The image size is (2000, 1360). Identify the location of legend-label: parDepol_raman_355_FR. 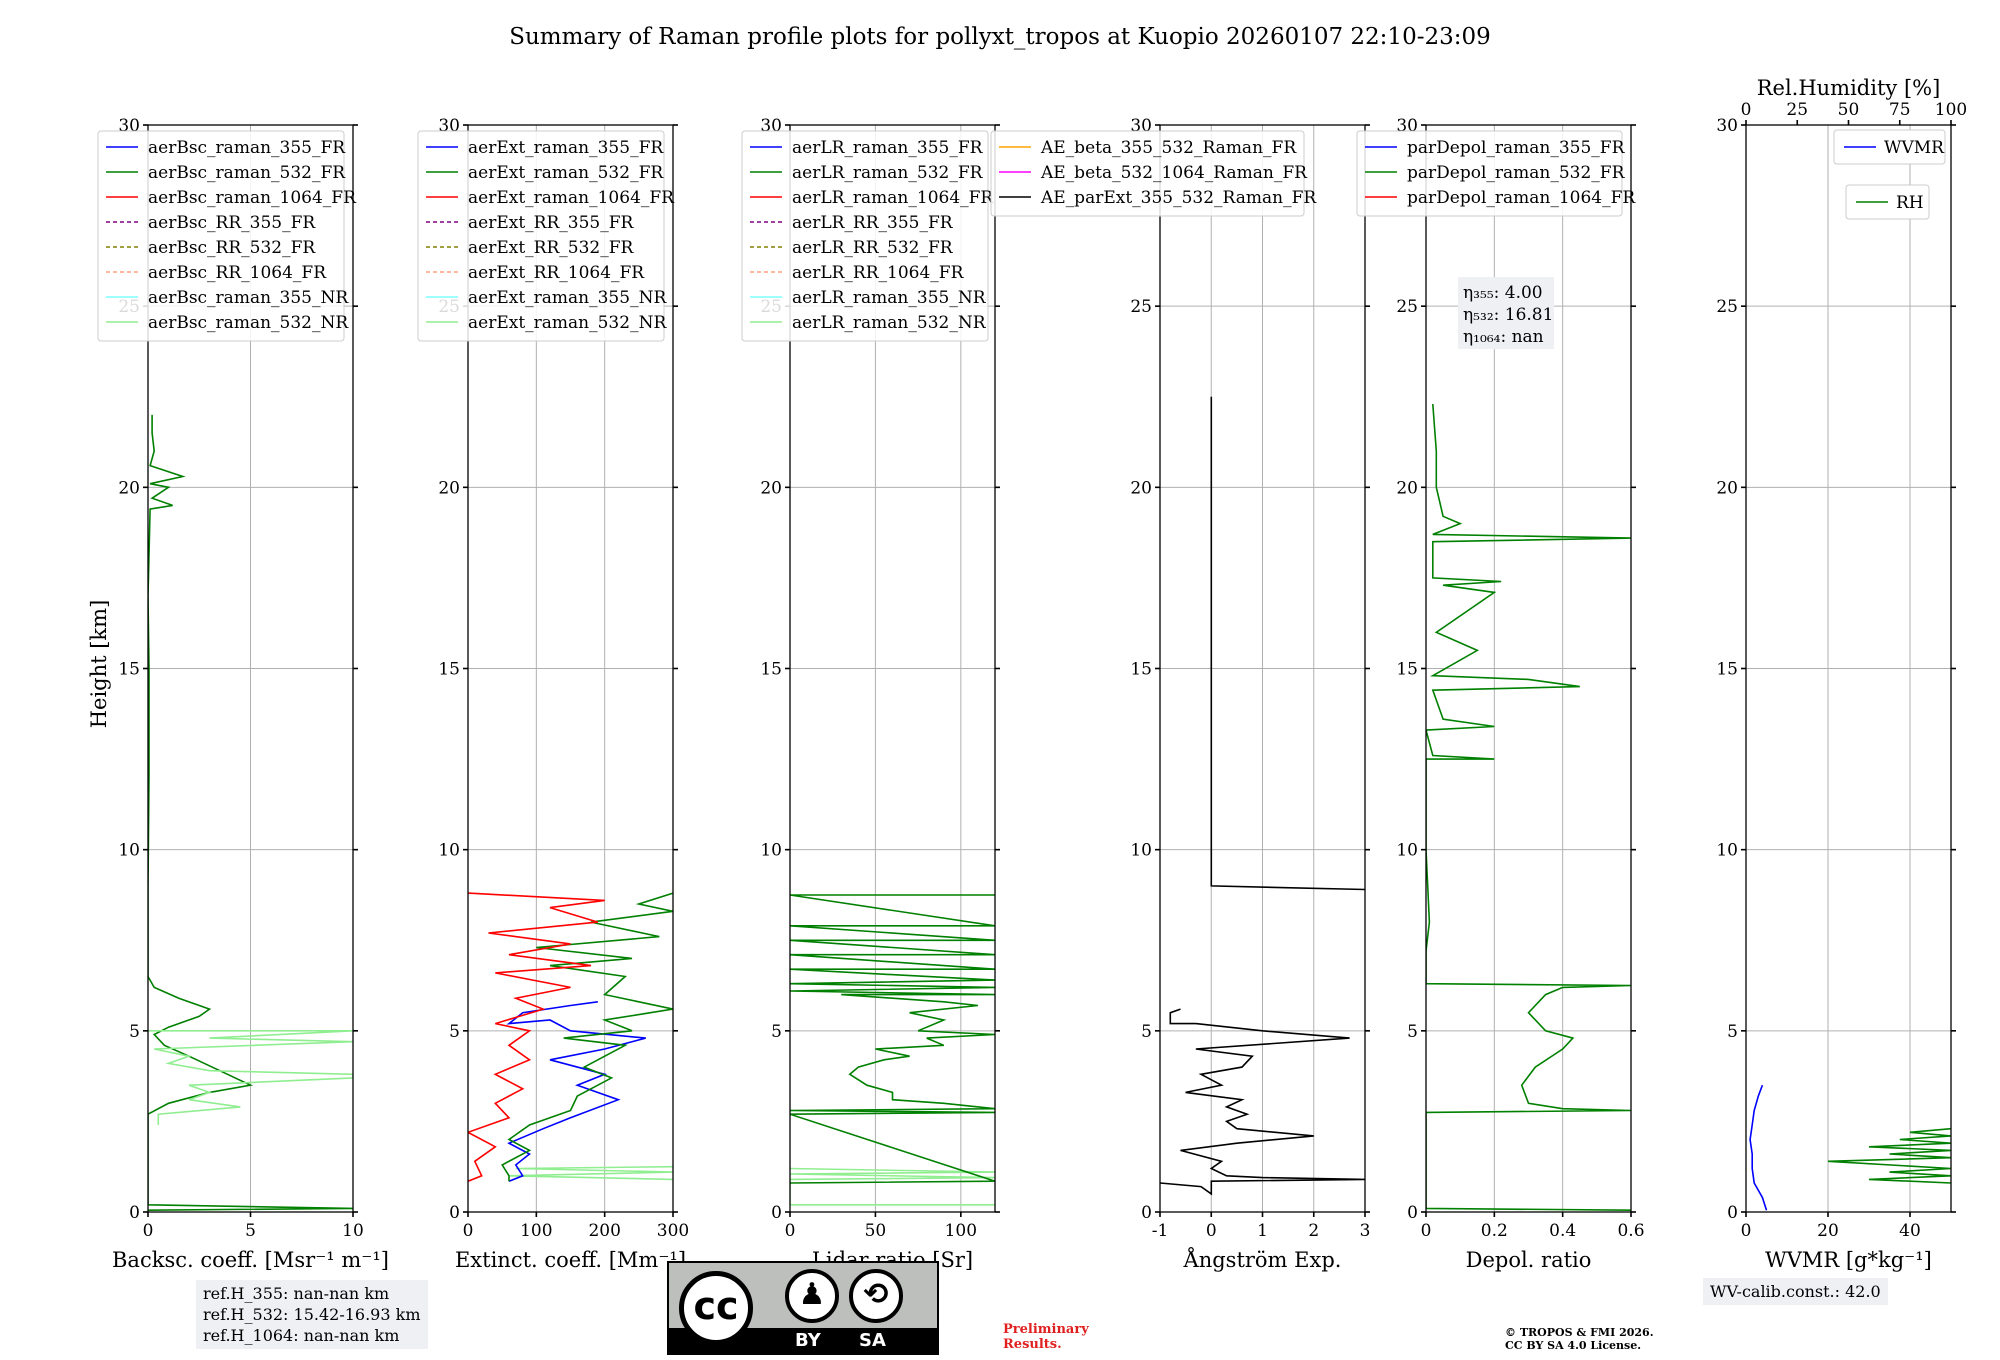
(1516, 148).